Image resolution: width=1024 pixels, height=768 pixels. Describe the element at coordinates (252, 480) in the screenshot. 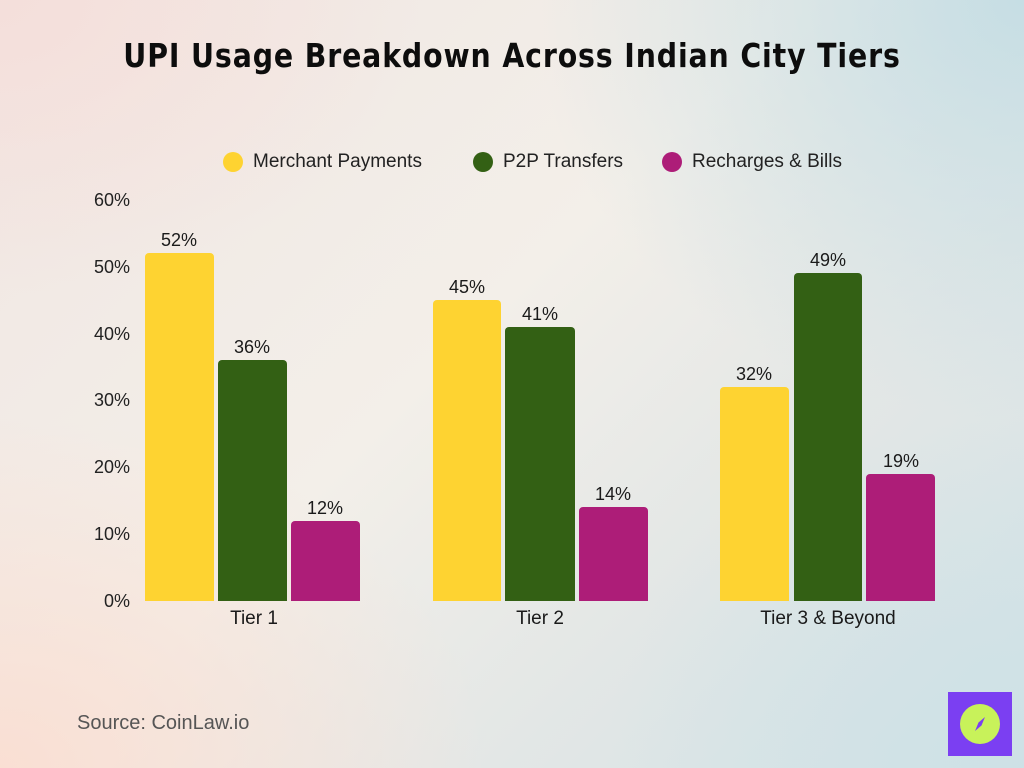

I see `bar-tier1-p2p-transfers` at that location.